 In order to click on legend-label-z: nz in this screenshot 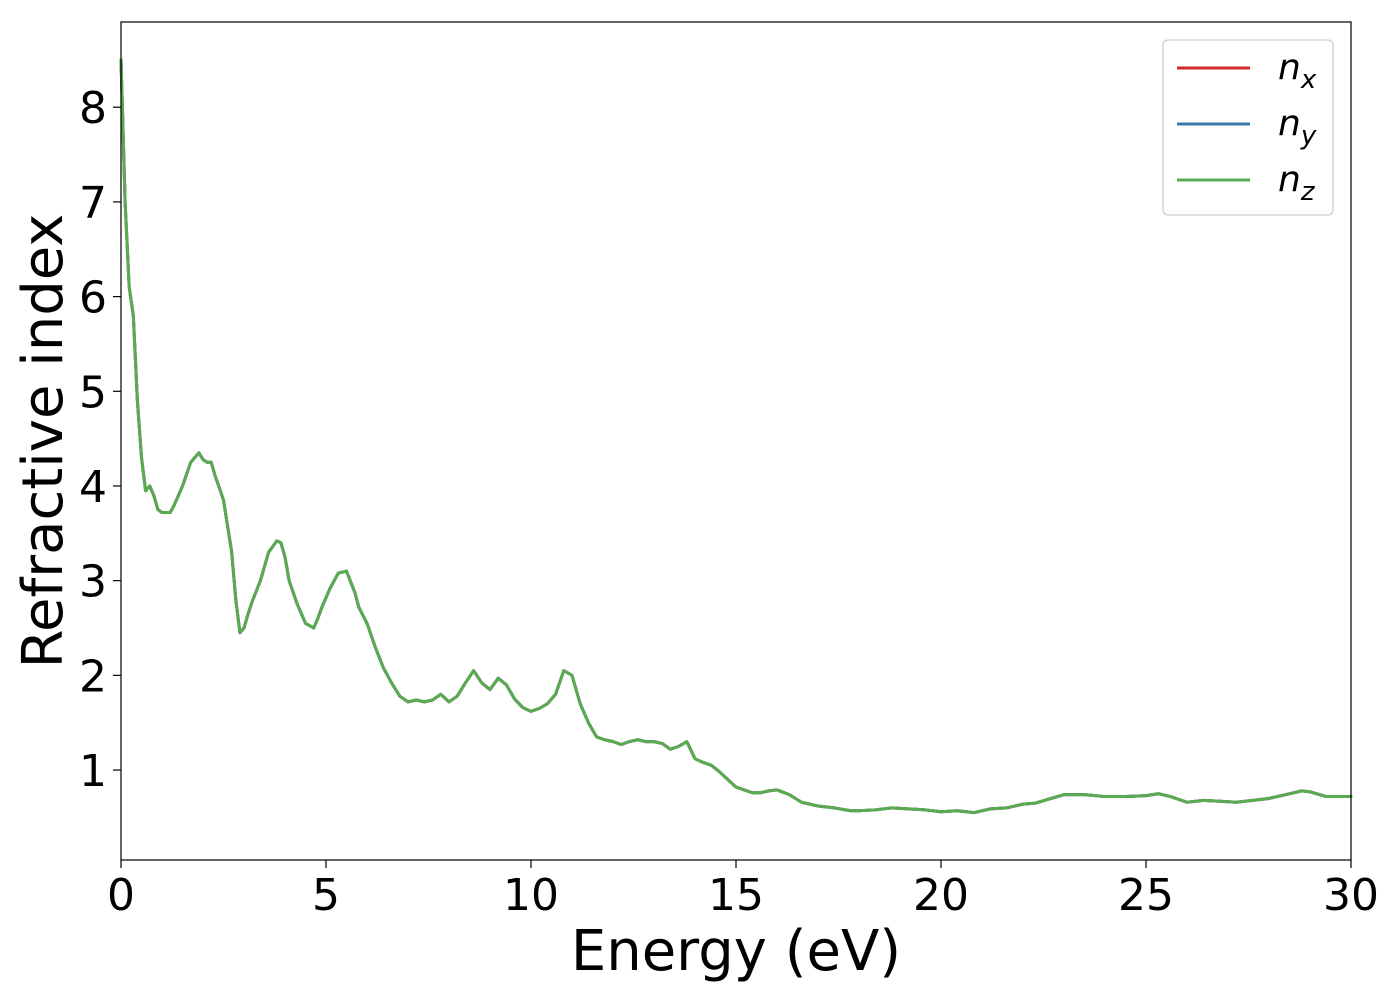, I will do `click(1297, 183)`.